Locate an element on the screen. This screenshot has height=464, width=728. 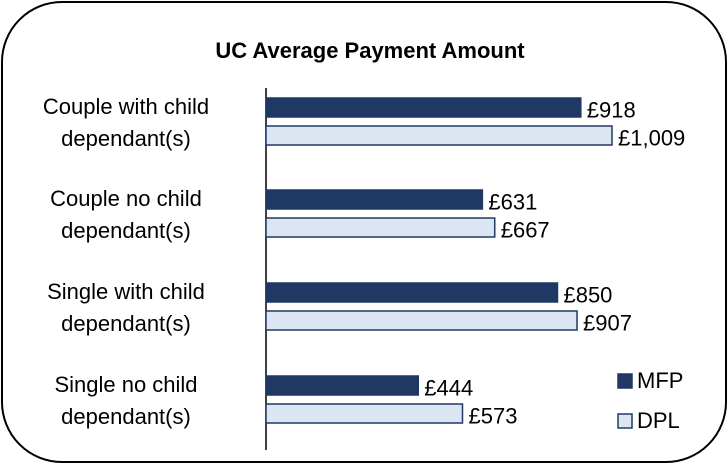
chart-title: UC Average Payment Amount is located at coordinates (370, 50).